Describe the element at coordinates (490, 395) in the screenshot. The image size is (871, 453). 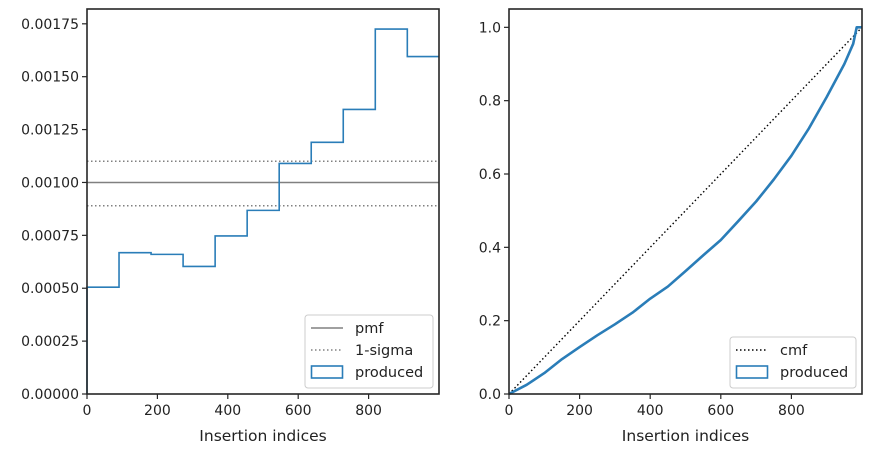
I see `y-tick-label: 0.0` at that location.